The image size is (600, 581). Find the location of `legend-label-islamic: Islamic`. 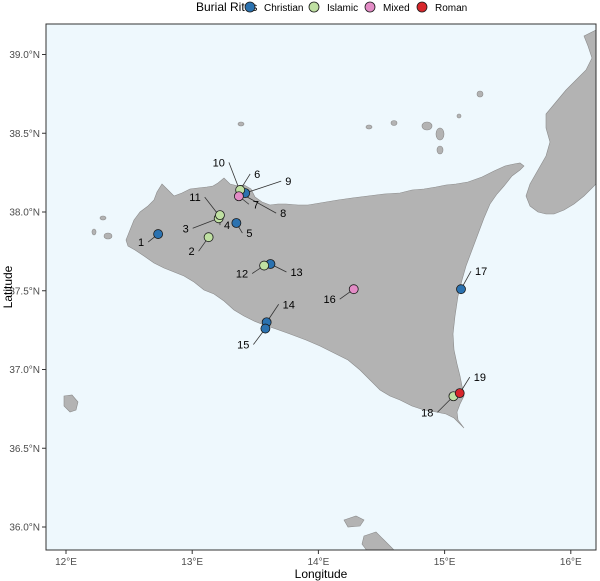

legend-label-islamic: Islamic is located at coordinates (342, 8).